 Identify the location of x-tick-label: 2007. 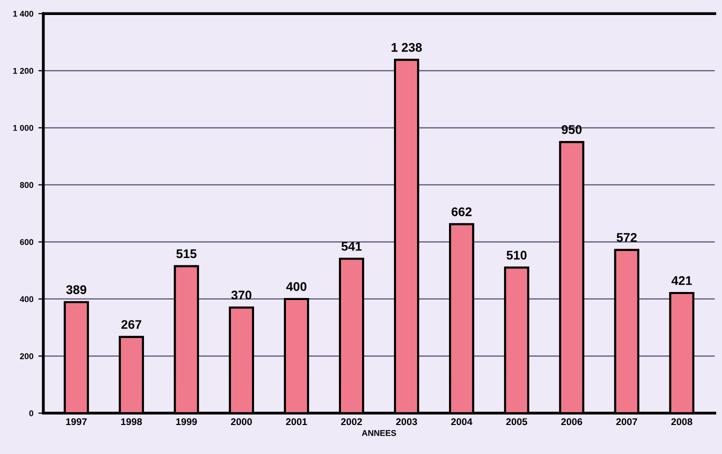
(627, 422).